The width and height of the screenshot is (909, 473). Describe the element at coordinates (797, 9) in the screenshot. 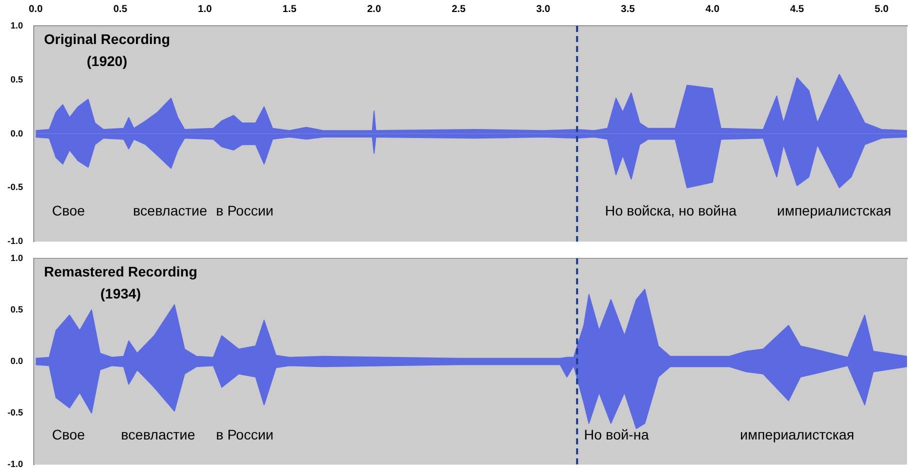

I see `x-tick-label: 4.5` at that location.